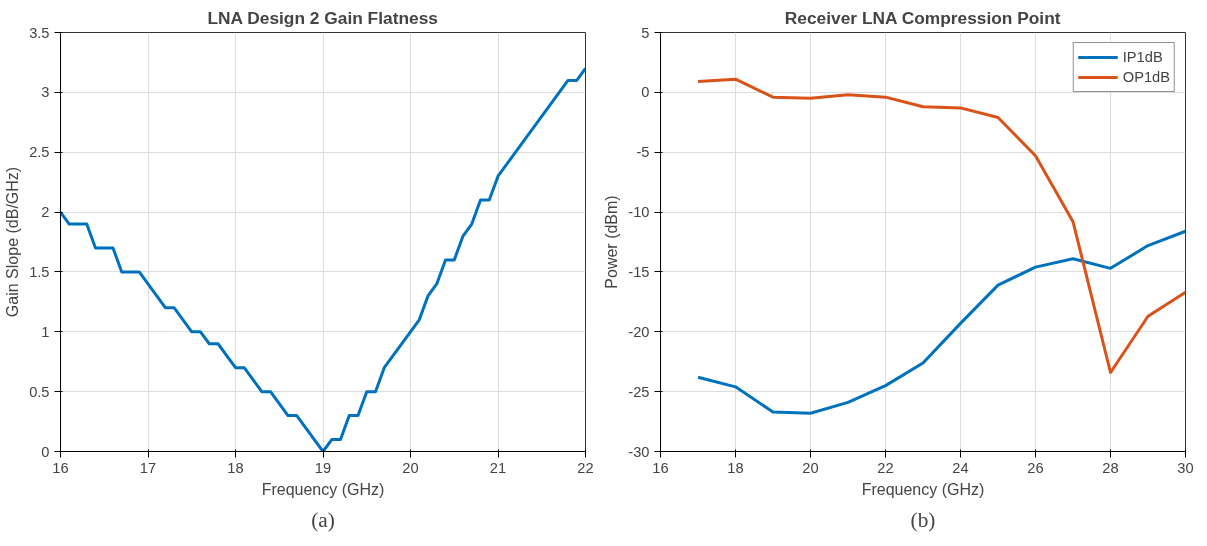 The image size is (1207, 546). Describe the element at coordinates (322, 17) in the screenshot. I see `chart-title: LNA Design 2 Gain Flatness` at that location.